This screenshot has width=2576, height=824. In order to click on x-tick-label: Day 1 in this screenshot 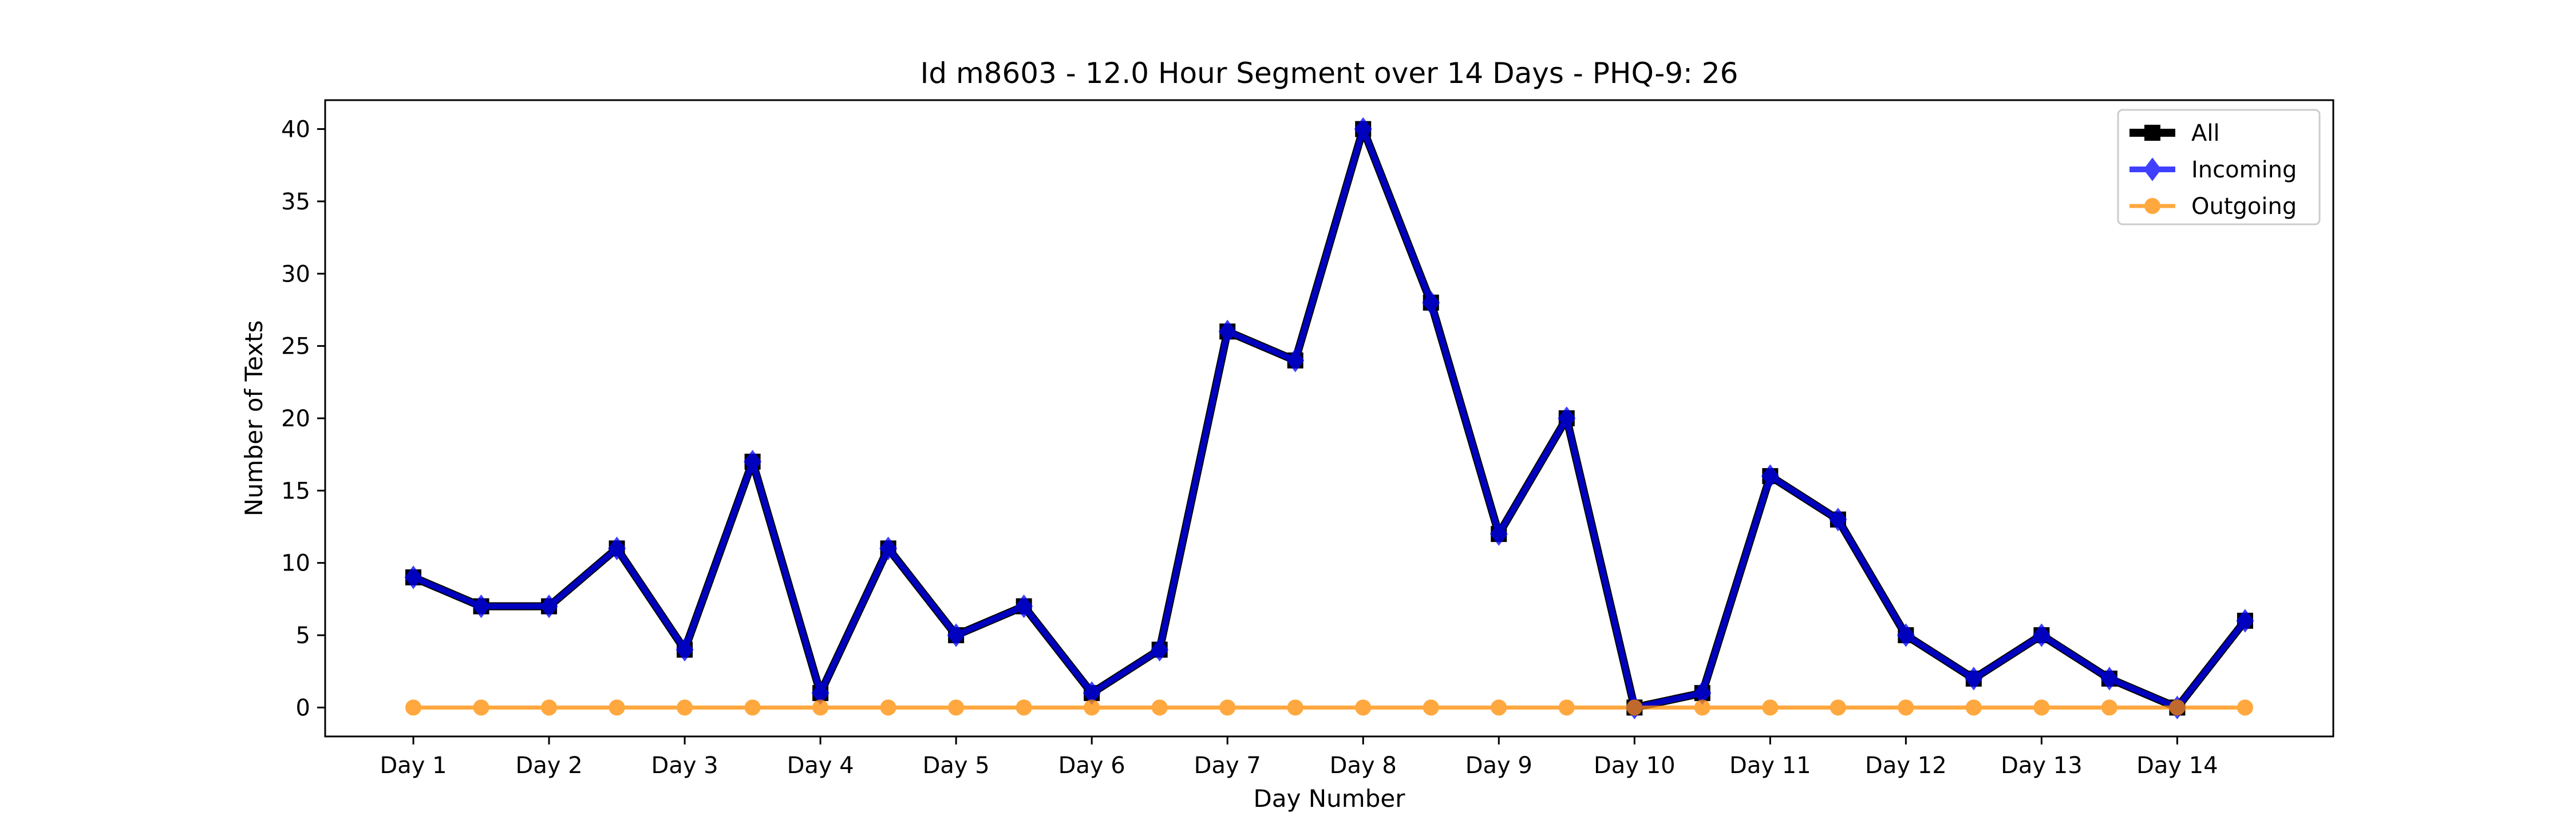, I will do `click(413, 765)`.